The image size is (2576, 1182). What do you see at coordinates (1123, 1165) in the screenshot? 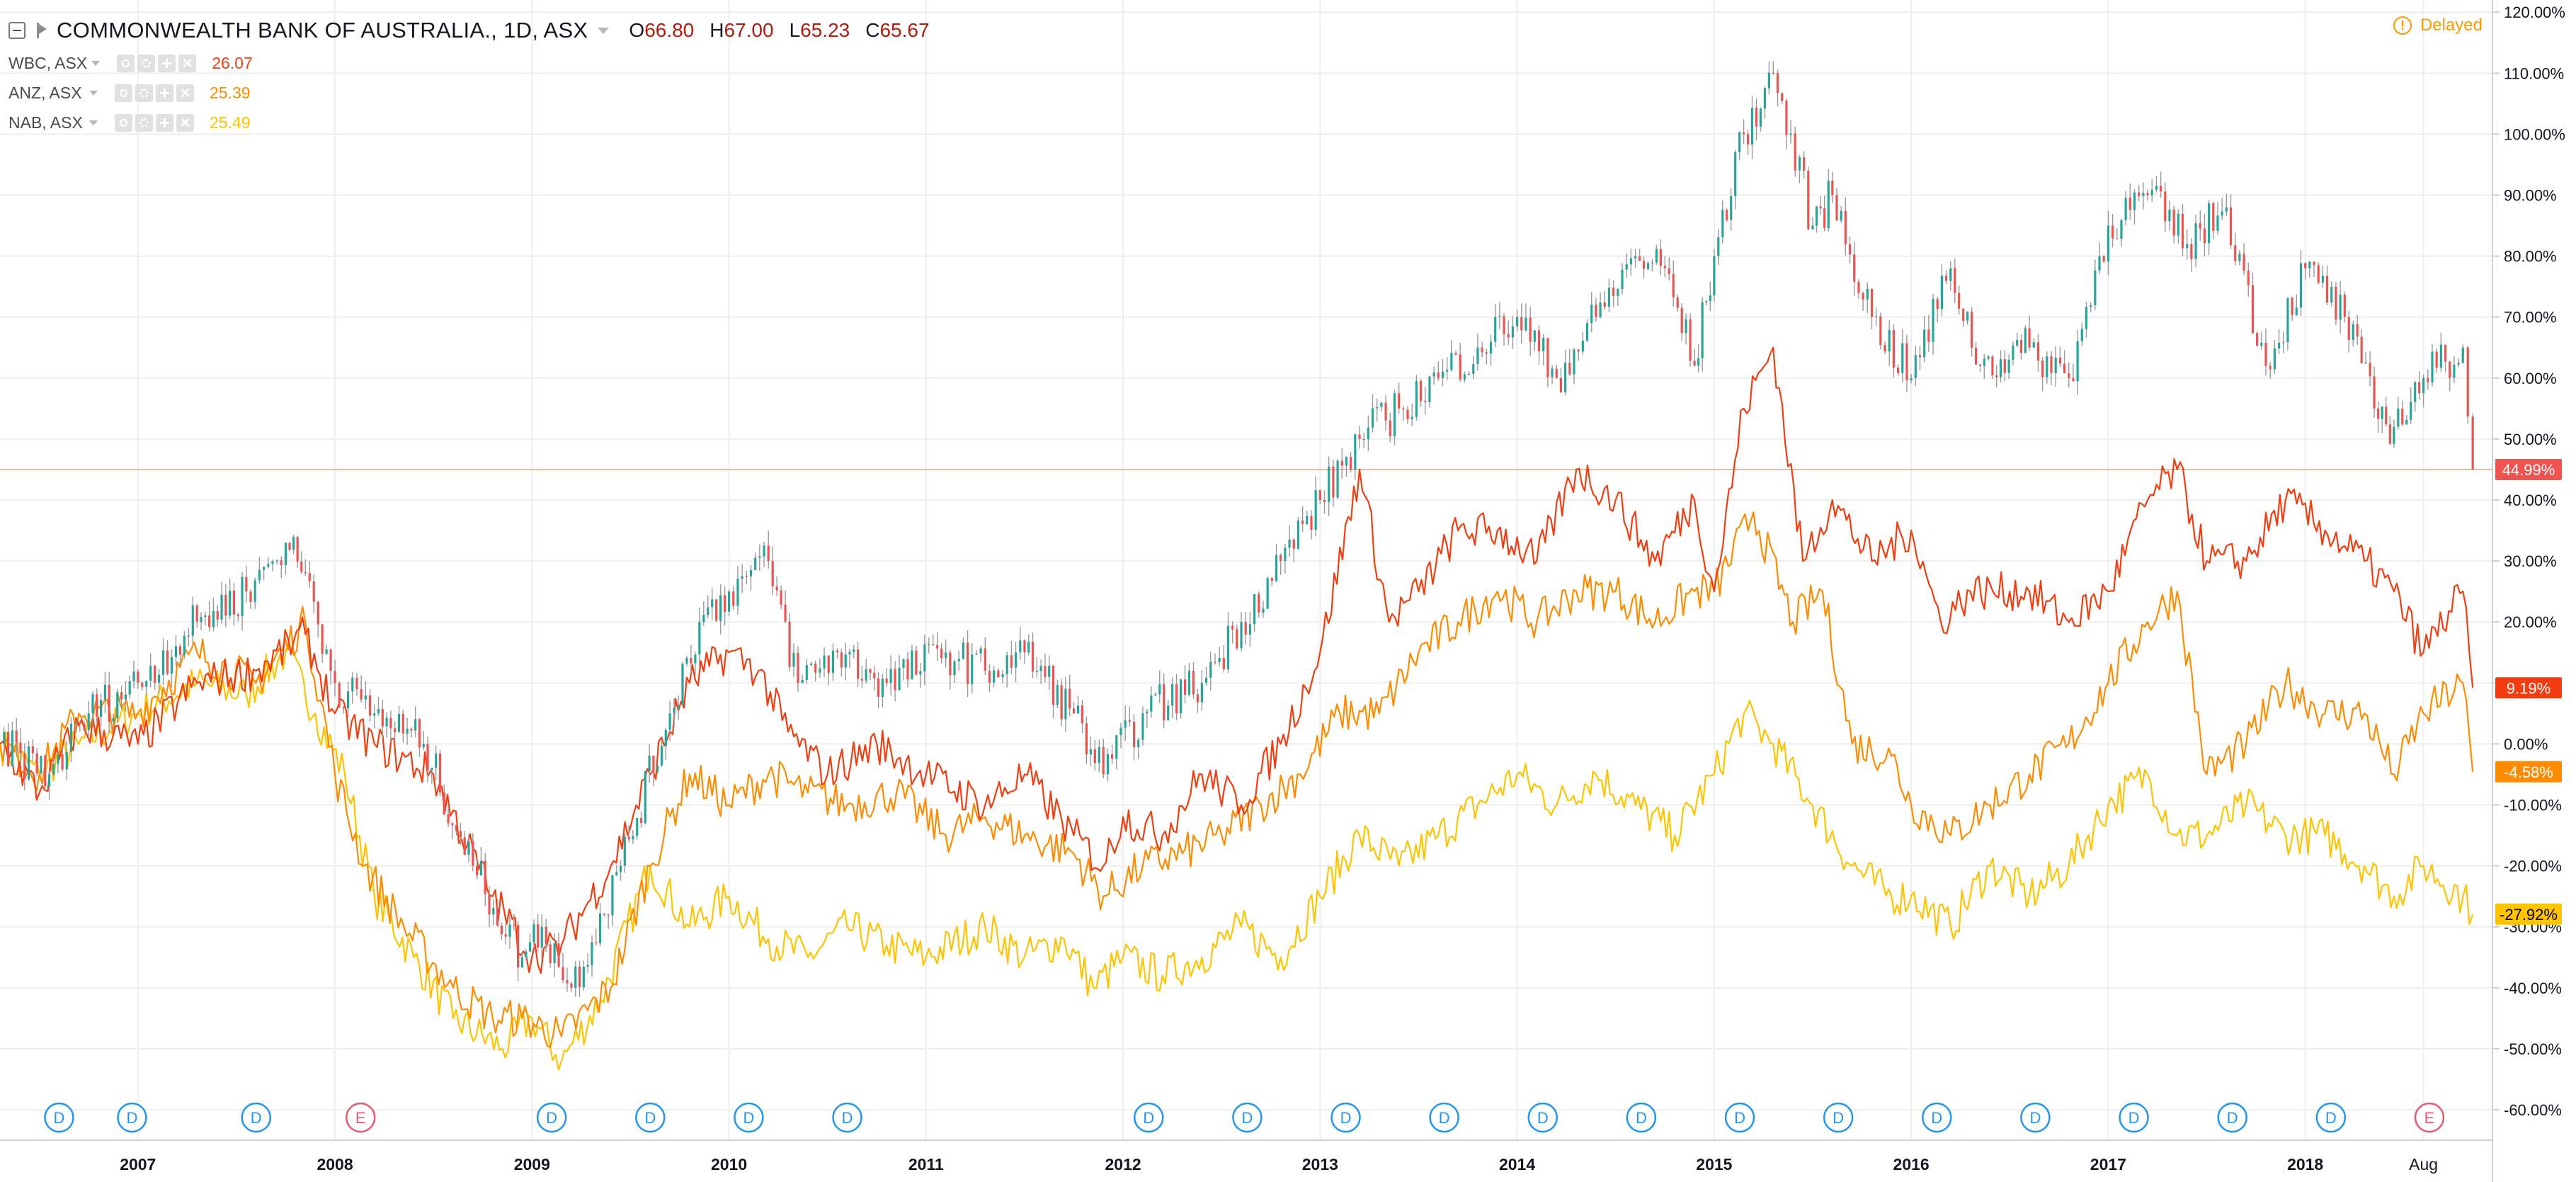
I see `time-axis-label: 2012` at bounding box center [1123, 1165].